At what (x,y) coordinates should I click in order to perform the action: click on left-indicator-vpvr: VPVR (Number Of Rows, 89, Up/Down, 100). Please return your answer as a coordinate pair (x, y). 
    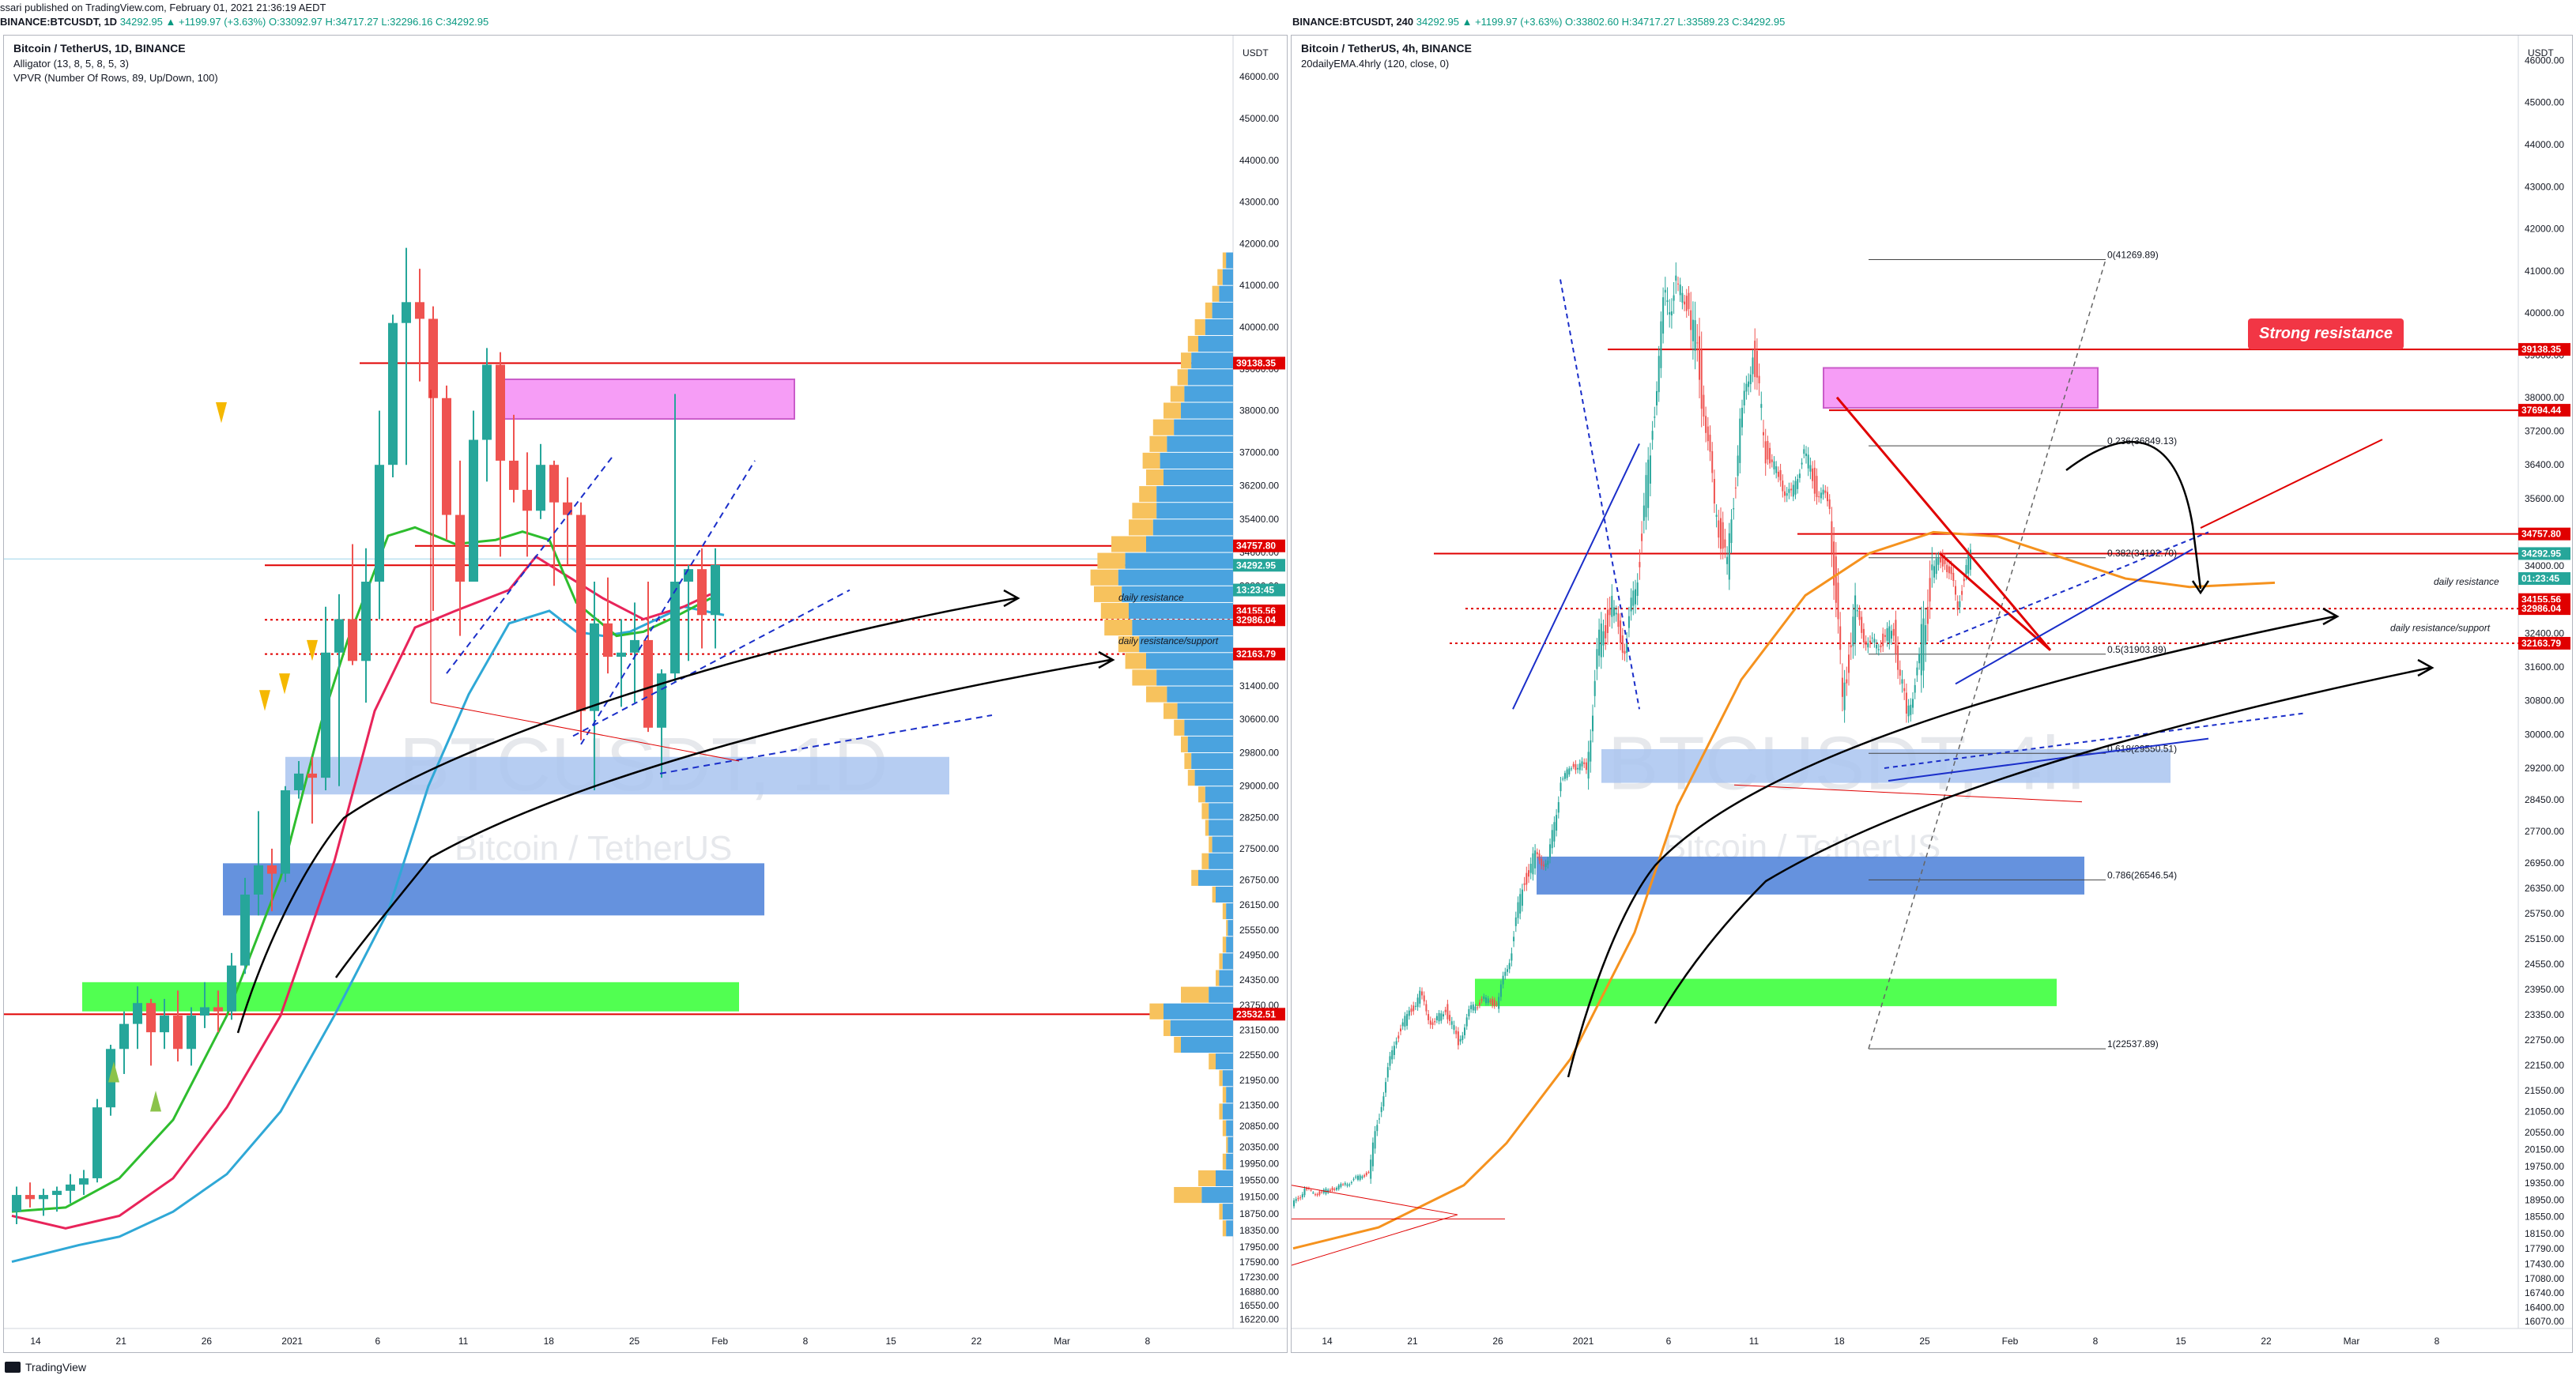
    Looking at the image, I should click on (116, 78).